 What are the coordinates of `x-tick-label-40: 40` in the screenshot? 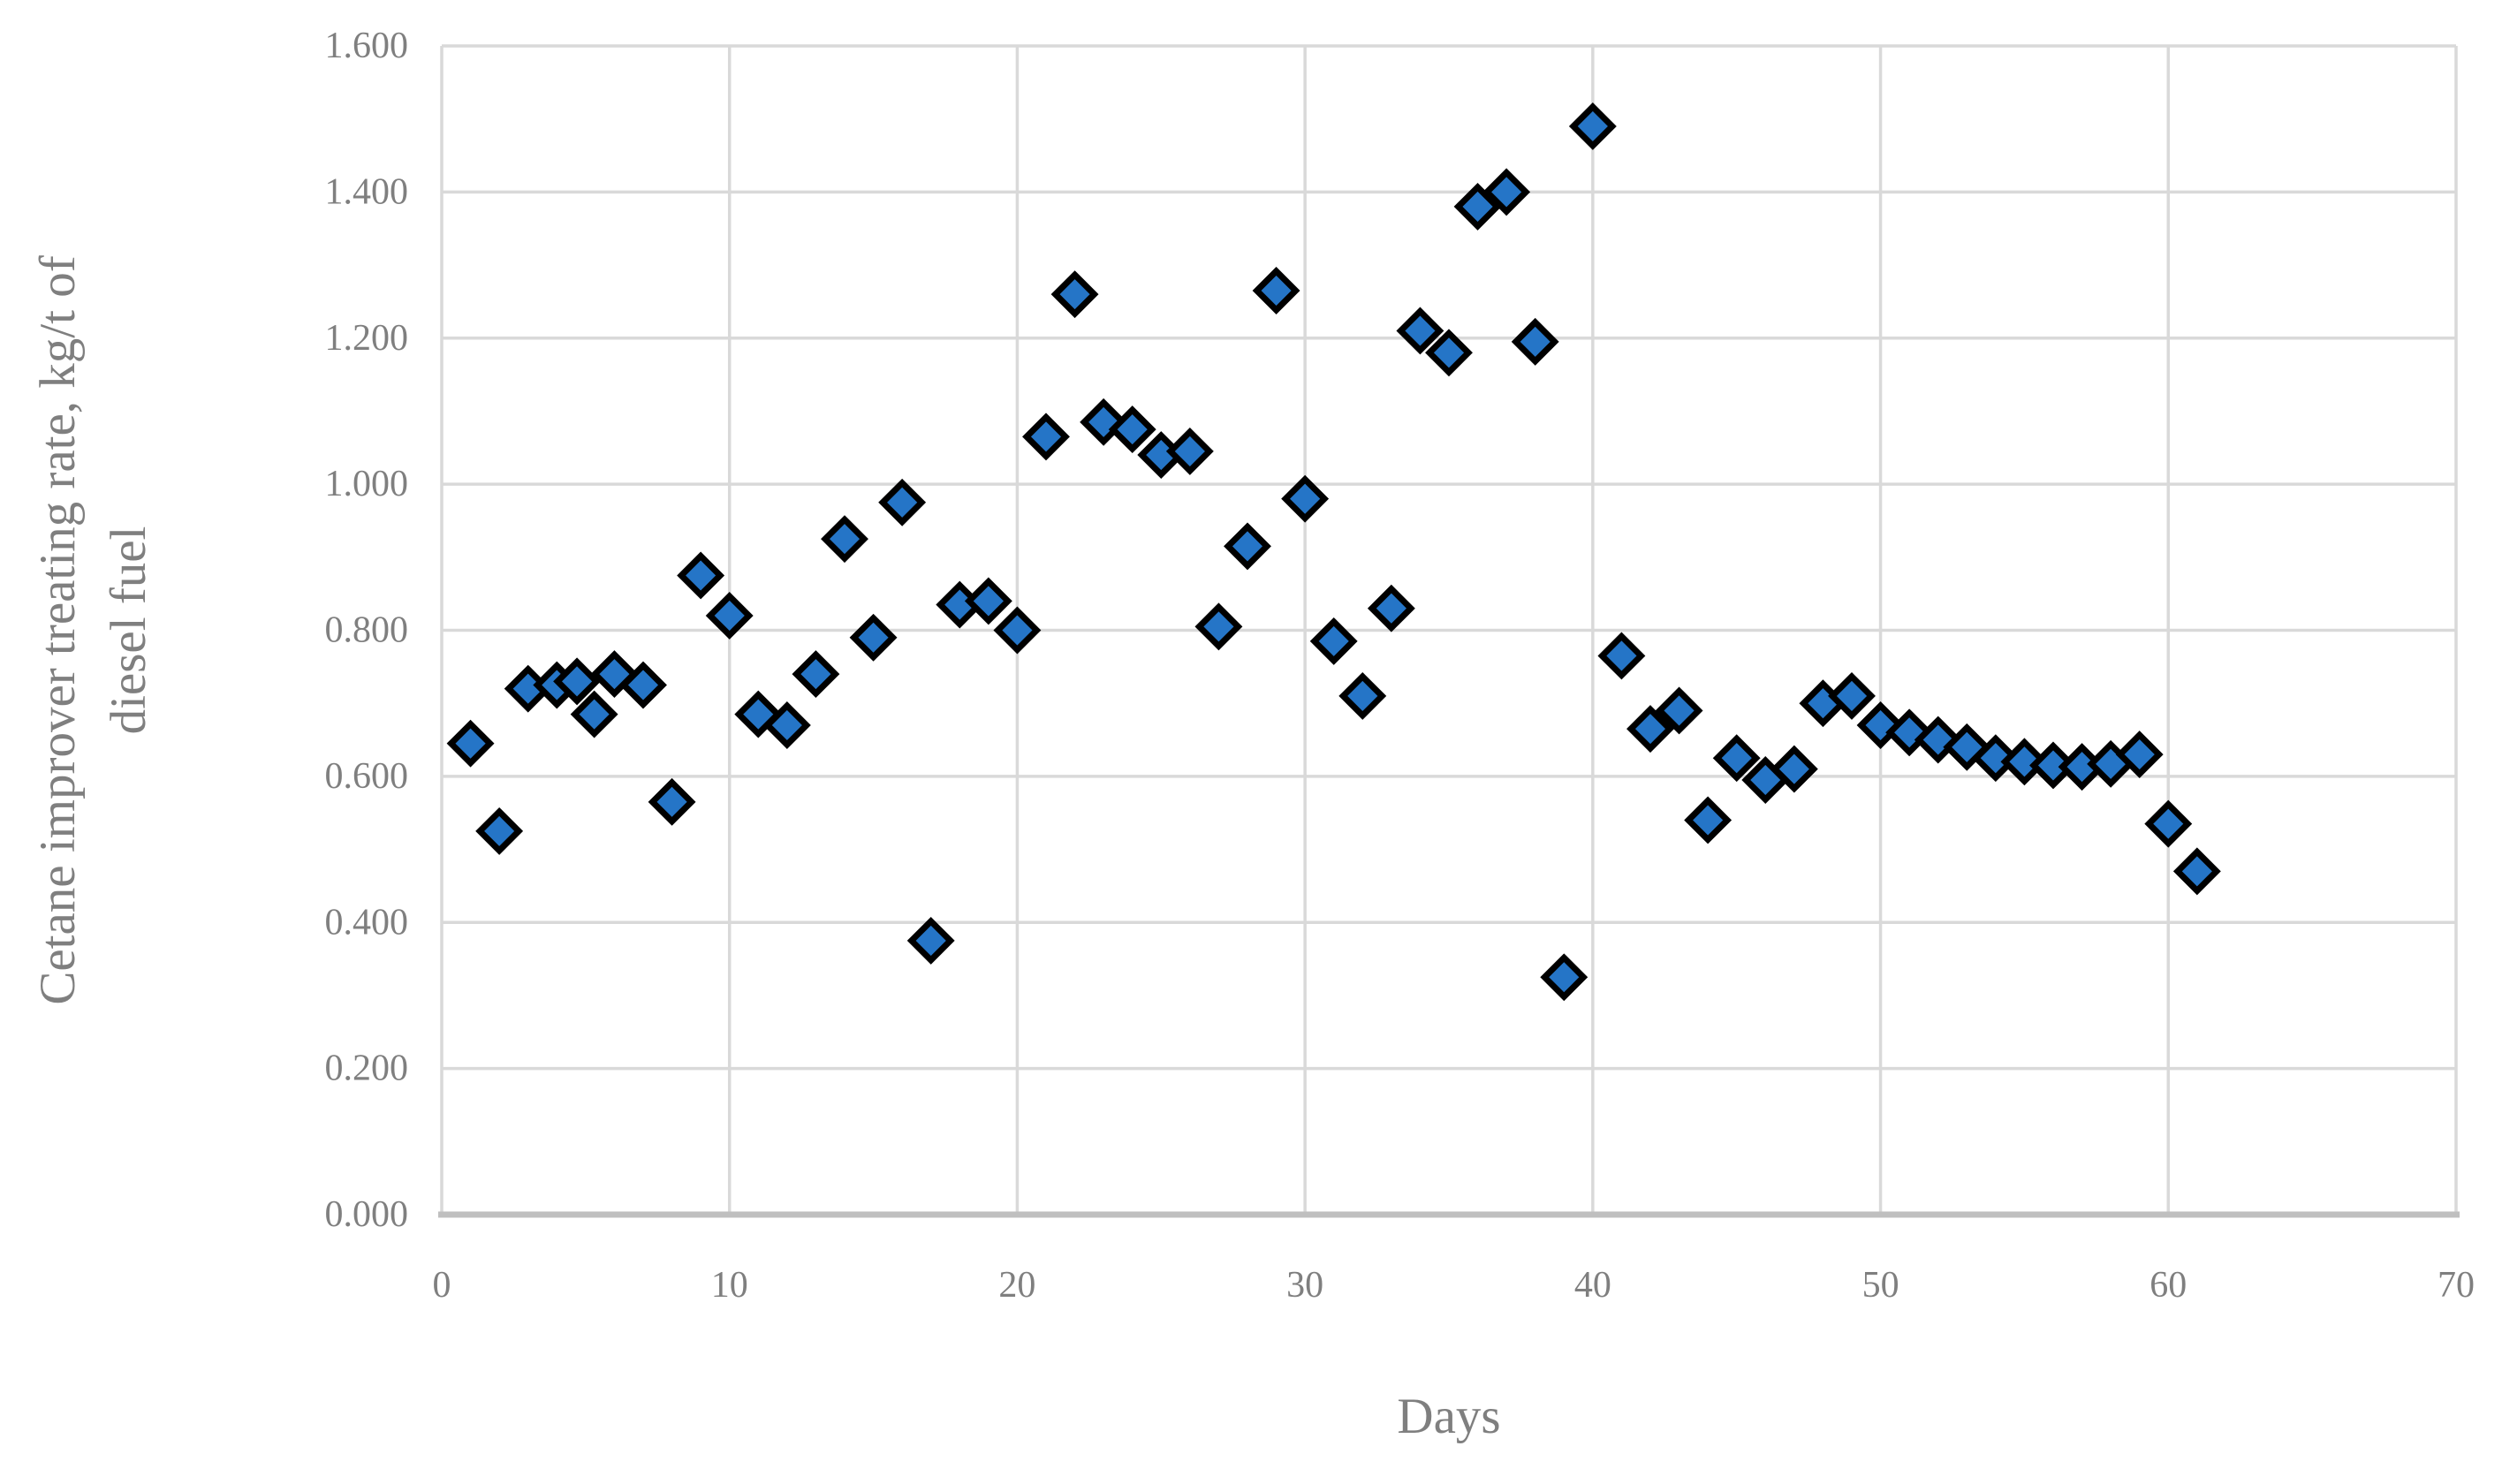 It's located at (1592, 1285).